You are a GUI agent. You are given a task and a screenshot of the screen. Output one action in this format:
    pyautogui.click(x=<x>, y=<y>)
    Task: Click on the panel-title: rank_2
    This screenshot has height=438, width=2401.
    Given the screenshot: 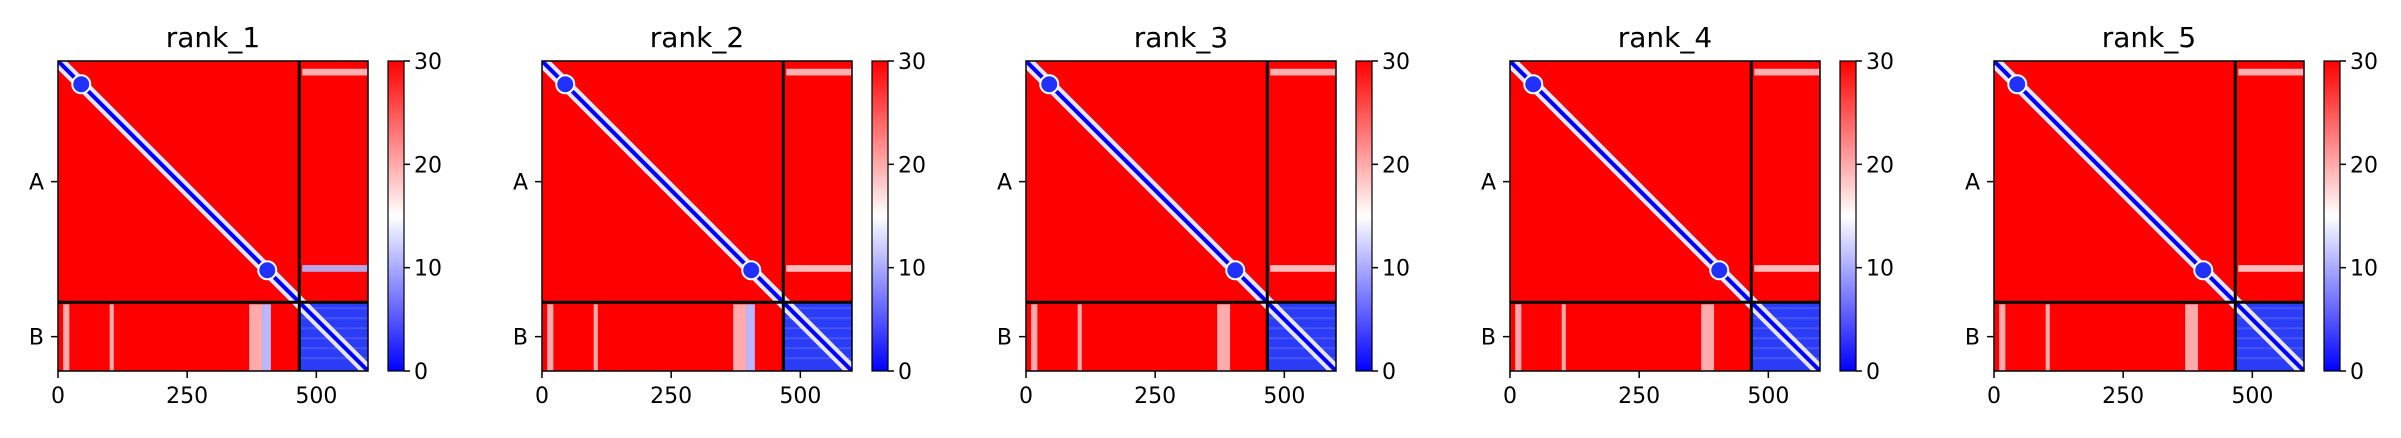 What is the action you would take?
    pyautogui.click(x=697, y=37)
    